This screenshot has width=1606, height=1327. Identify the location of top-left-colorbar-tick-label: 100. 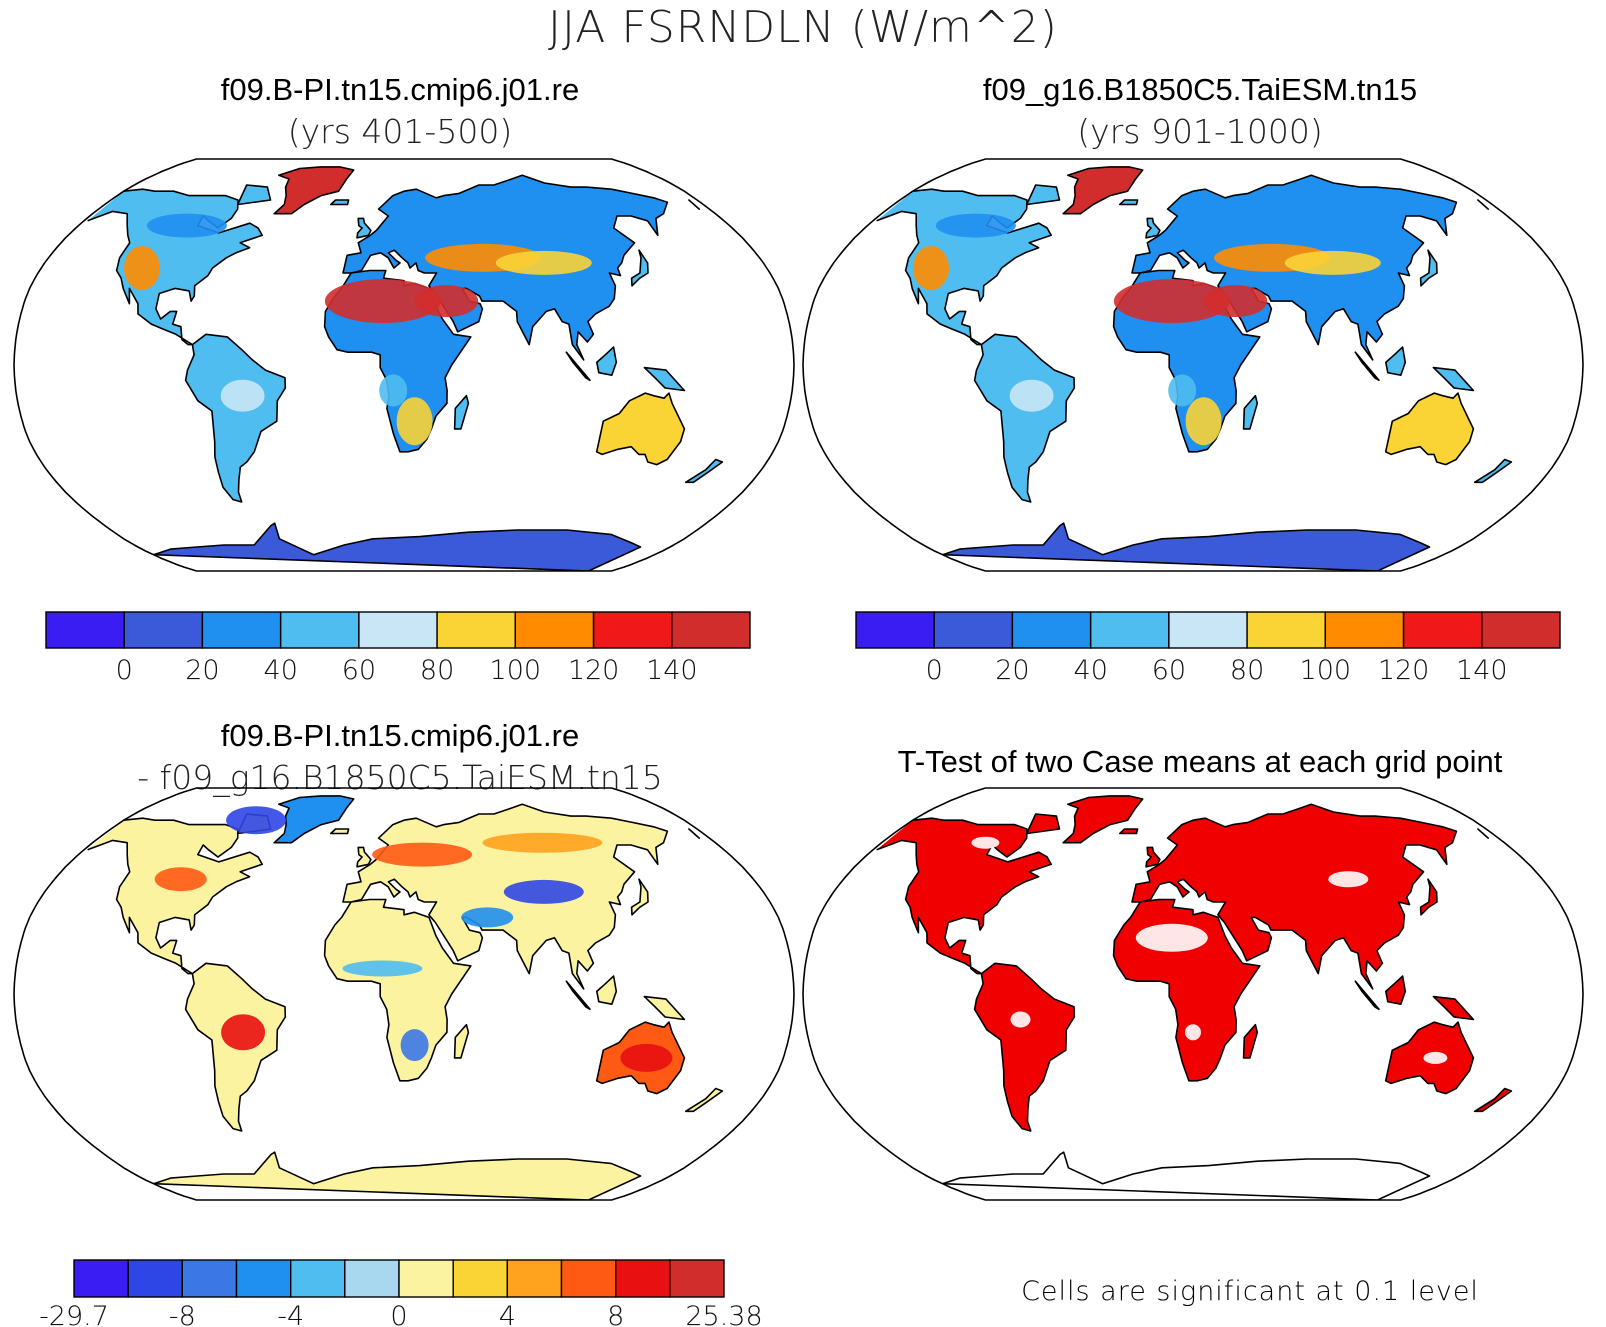
(516, 670).